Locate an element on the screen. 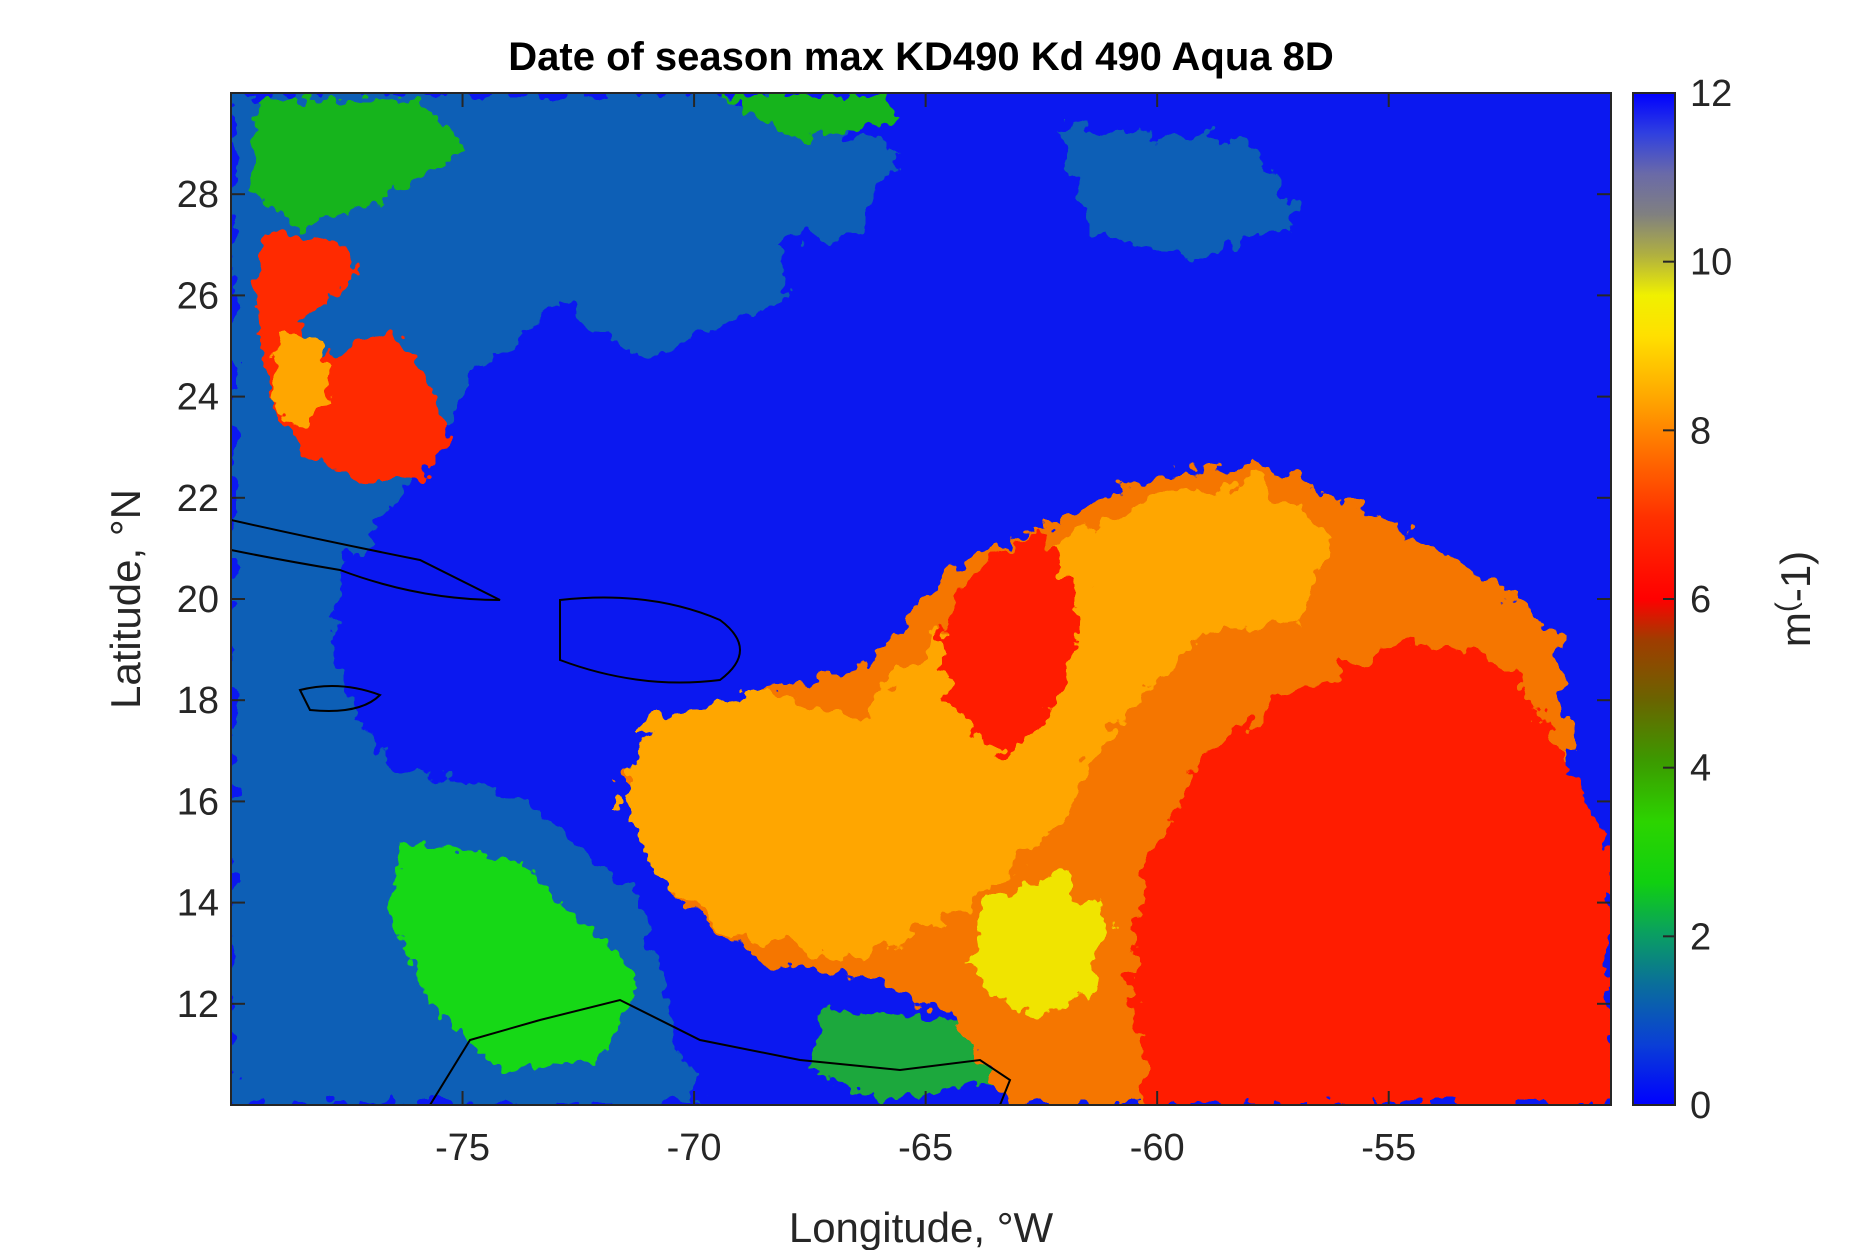 This screenshot has width=1875, height=1250. colorbar-label: m(-1) is located at coordinates (1794, 599).